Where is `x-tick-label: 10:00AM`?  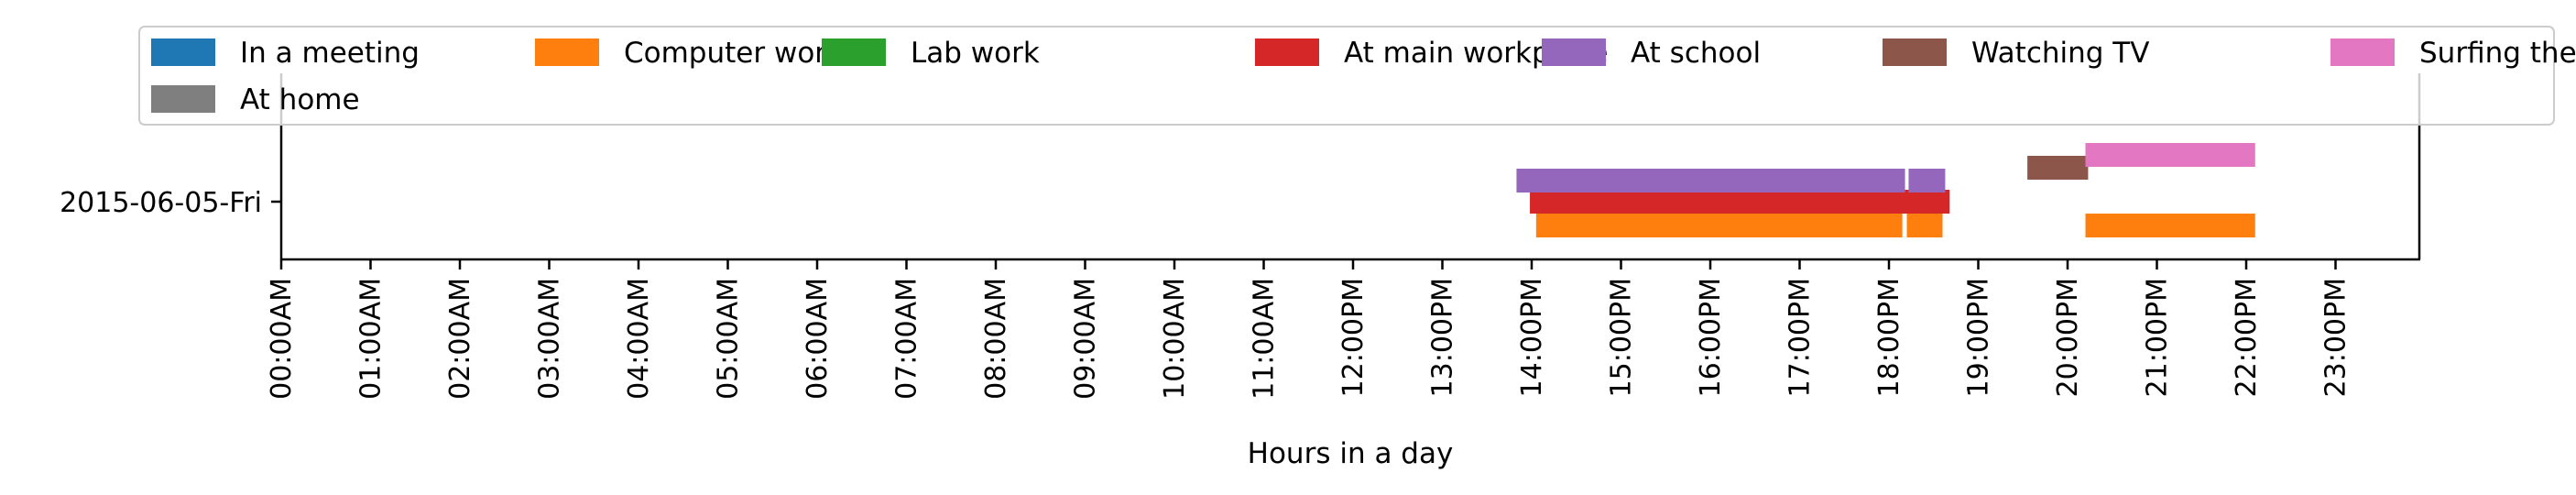
x-tick-label: 10:00AM is located at coordinates (1175, 339).